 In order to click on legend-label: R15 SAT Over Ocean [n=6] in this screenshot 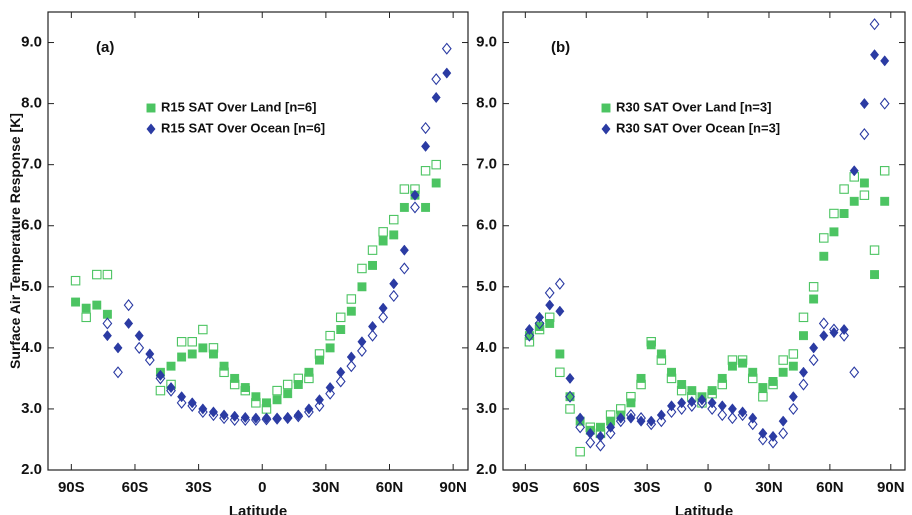, I will do `click(243, 127)`.